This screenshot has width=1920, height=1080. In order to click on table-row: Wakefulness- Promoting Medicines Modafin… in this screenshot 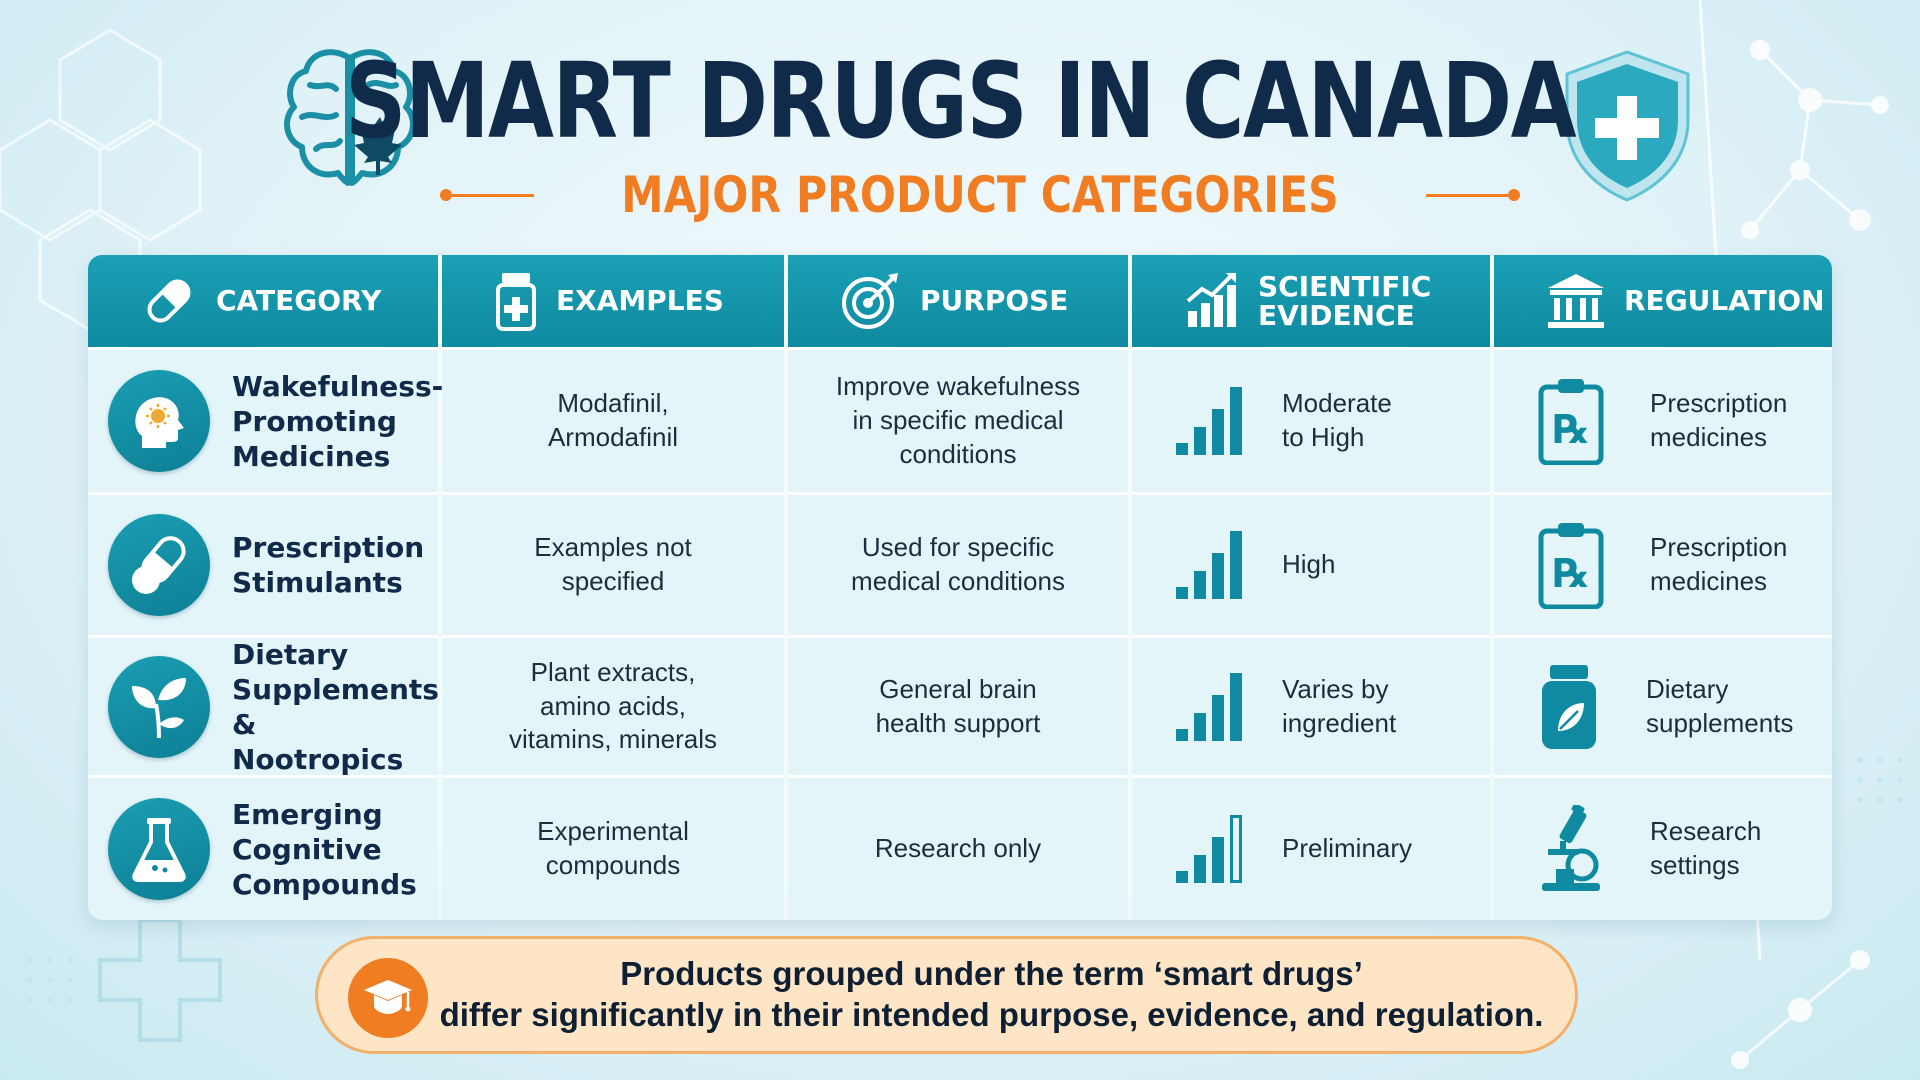, I will do `click(960, 419)`.